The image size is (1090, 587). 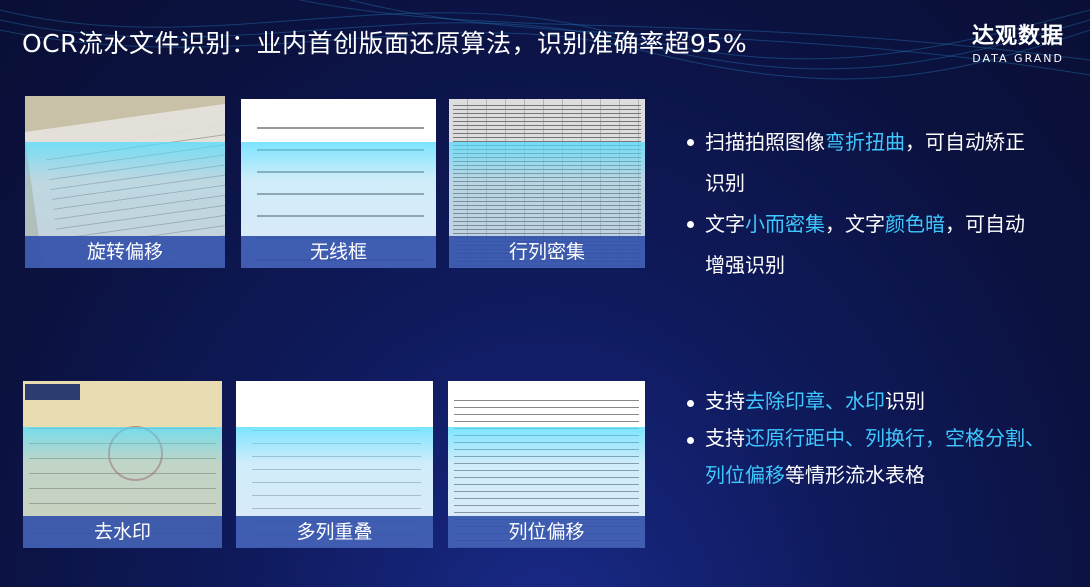 What do you see at coordinates (862, 245) in the screenshot?
I see `bullet-item: 文字小而密集，文字颜色暗，可自动增强识别` at bounding box center [862, 245].